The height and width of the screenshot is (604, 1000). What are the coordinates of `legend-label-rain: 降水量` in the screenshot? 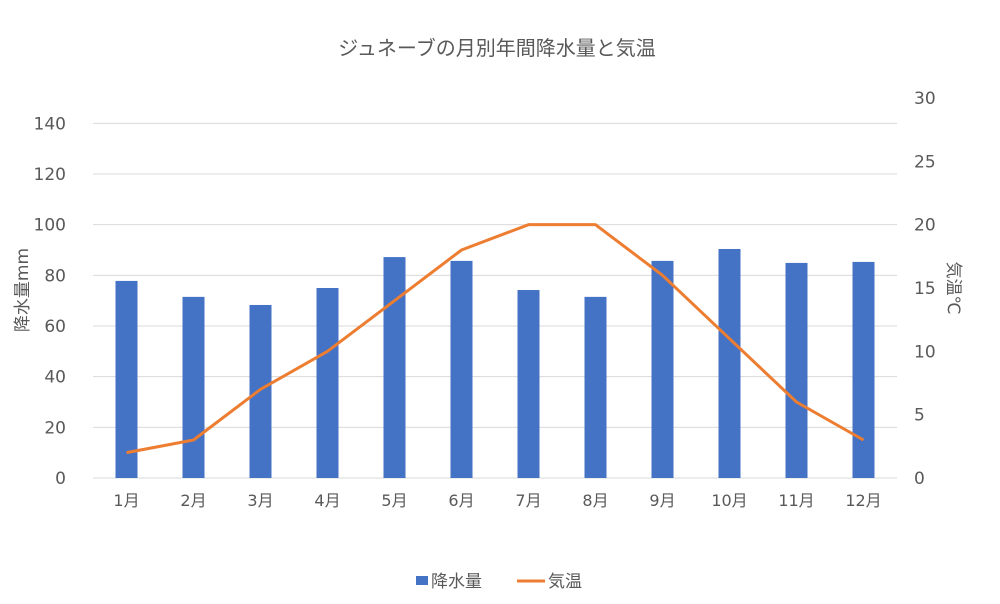 It's located at (456, 582).